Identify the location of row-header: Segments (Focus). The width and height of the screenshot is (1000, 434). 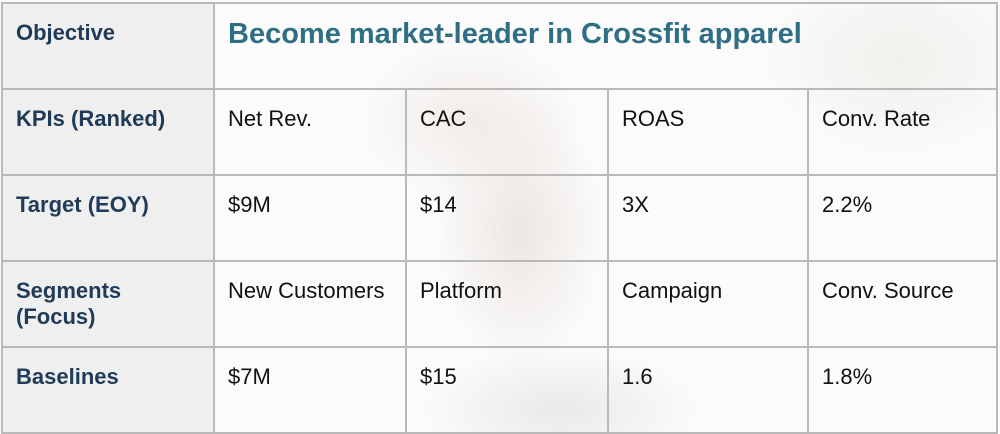
(108, 304).